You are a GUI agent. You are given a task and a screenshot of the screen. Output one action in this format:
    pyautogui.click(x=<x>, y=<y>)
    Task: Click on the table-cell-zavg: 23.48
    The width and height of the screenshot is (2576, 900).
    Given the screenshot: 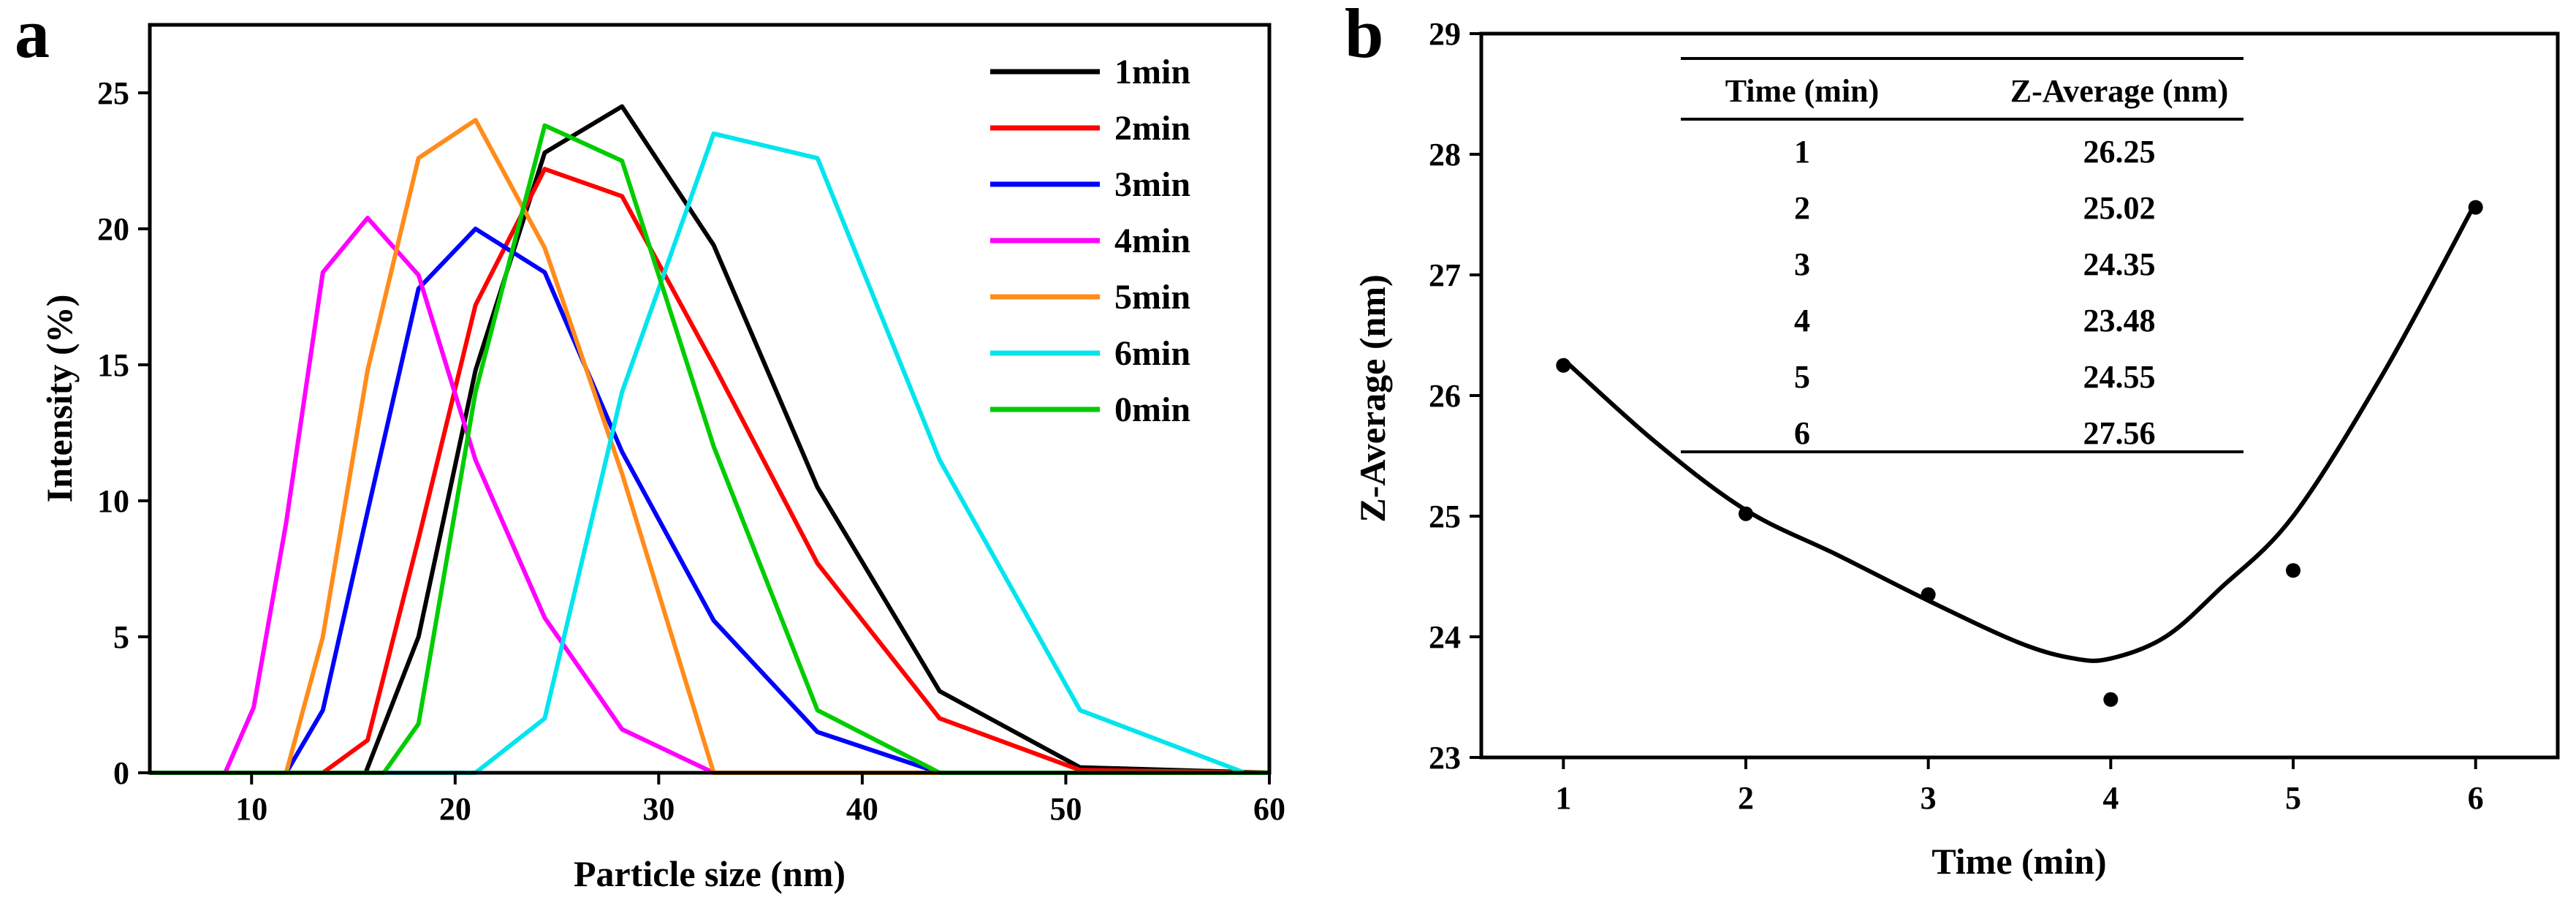 What is the action you would take?
    pyautogui.click(x=2119, y=321)
    